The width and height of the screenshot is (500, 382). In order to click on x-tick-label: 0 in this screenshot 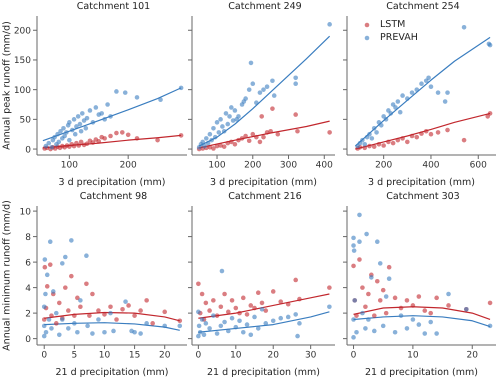, I will do `click(198, 355)`.